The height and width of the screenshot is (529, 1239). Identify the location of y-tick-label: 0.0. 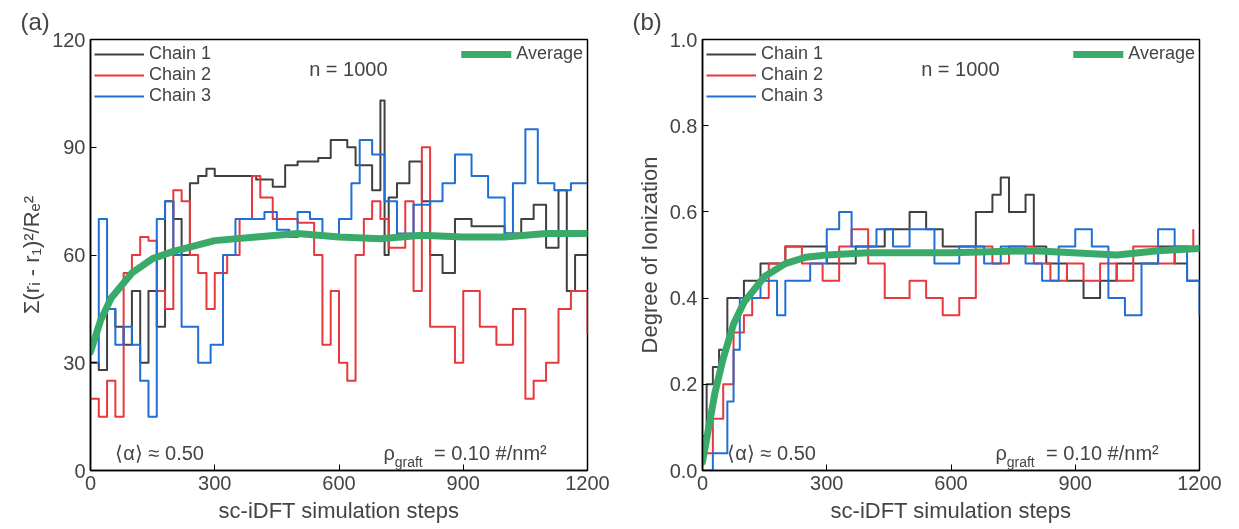
(683, 470).